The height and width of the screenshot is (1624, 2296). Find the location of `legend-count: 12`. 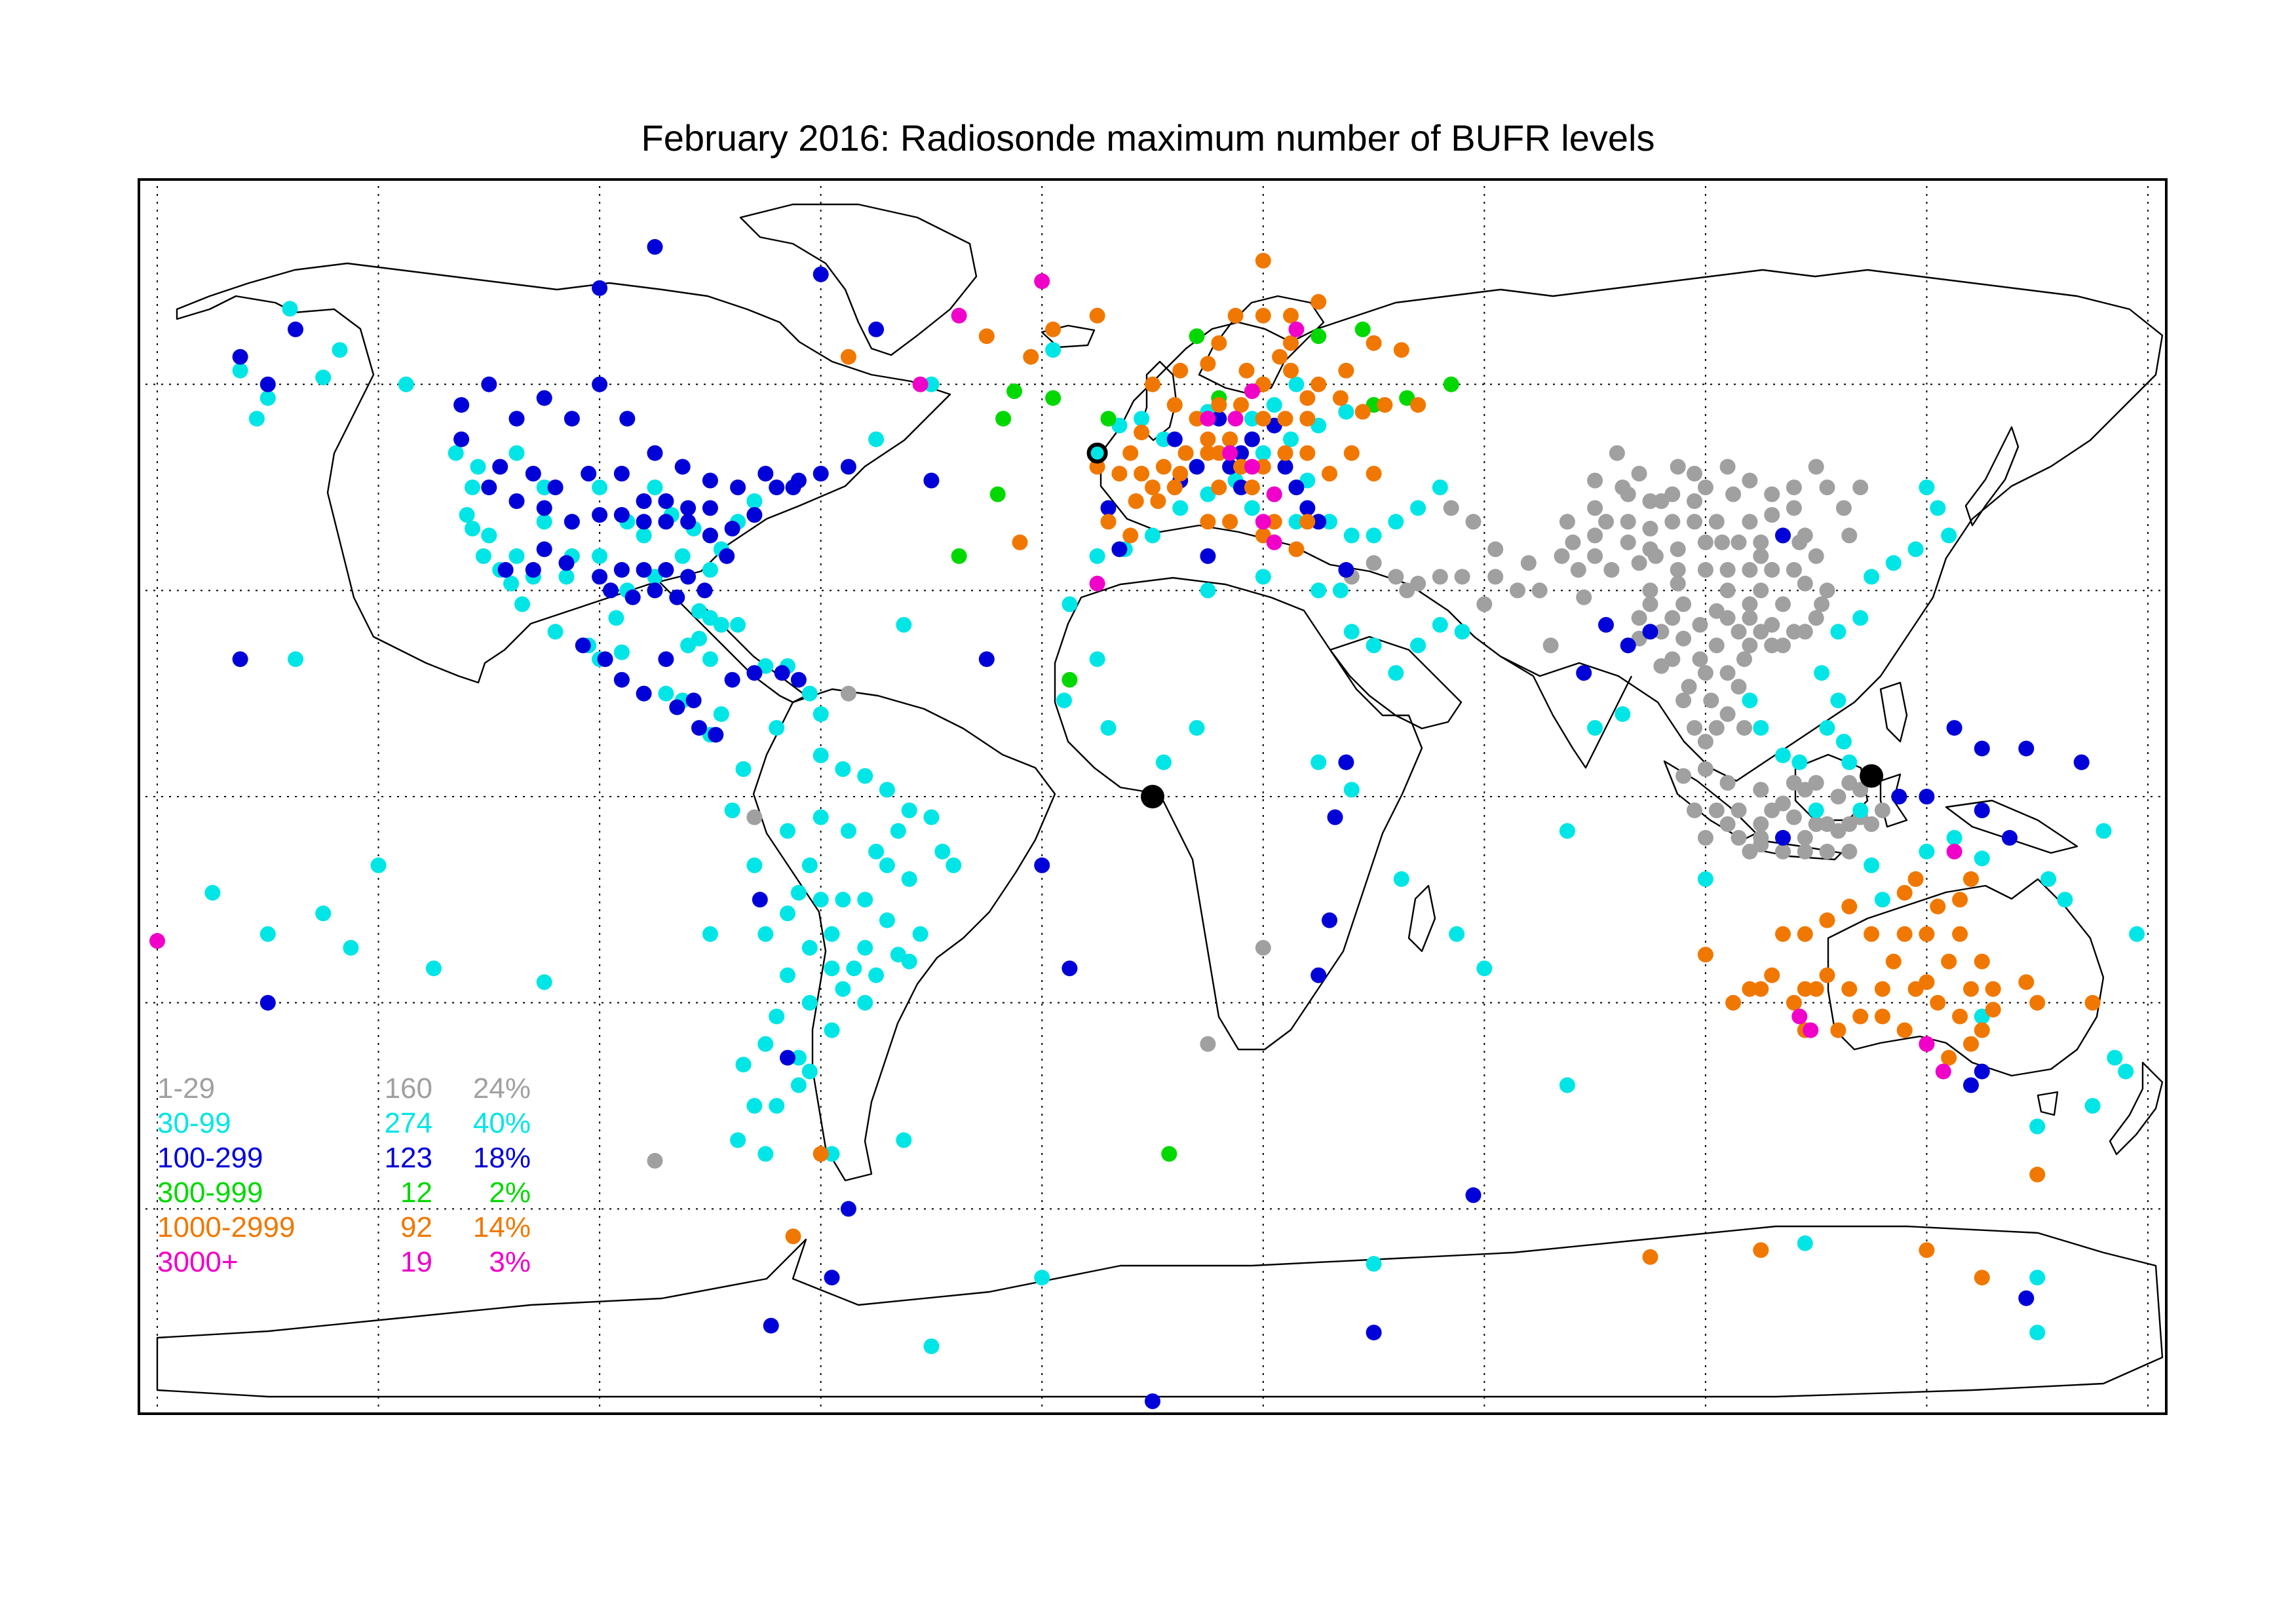

legend-count: 12 is located at coordinates (416, 1193).